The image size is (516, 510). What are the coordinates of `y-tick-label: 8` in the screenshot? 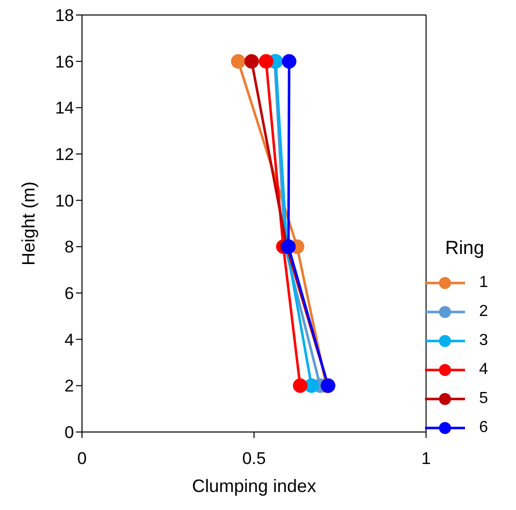 It's located at (69, 247).